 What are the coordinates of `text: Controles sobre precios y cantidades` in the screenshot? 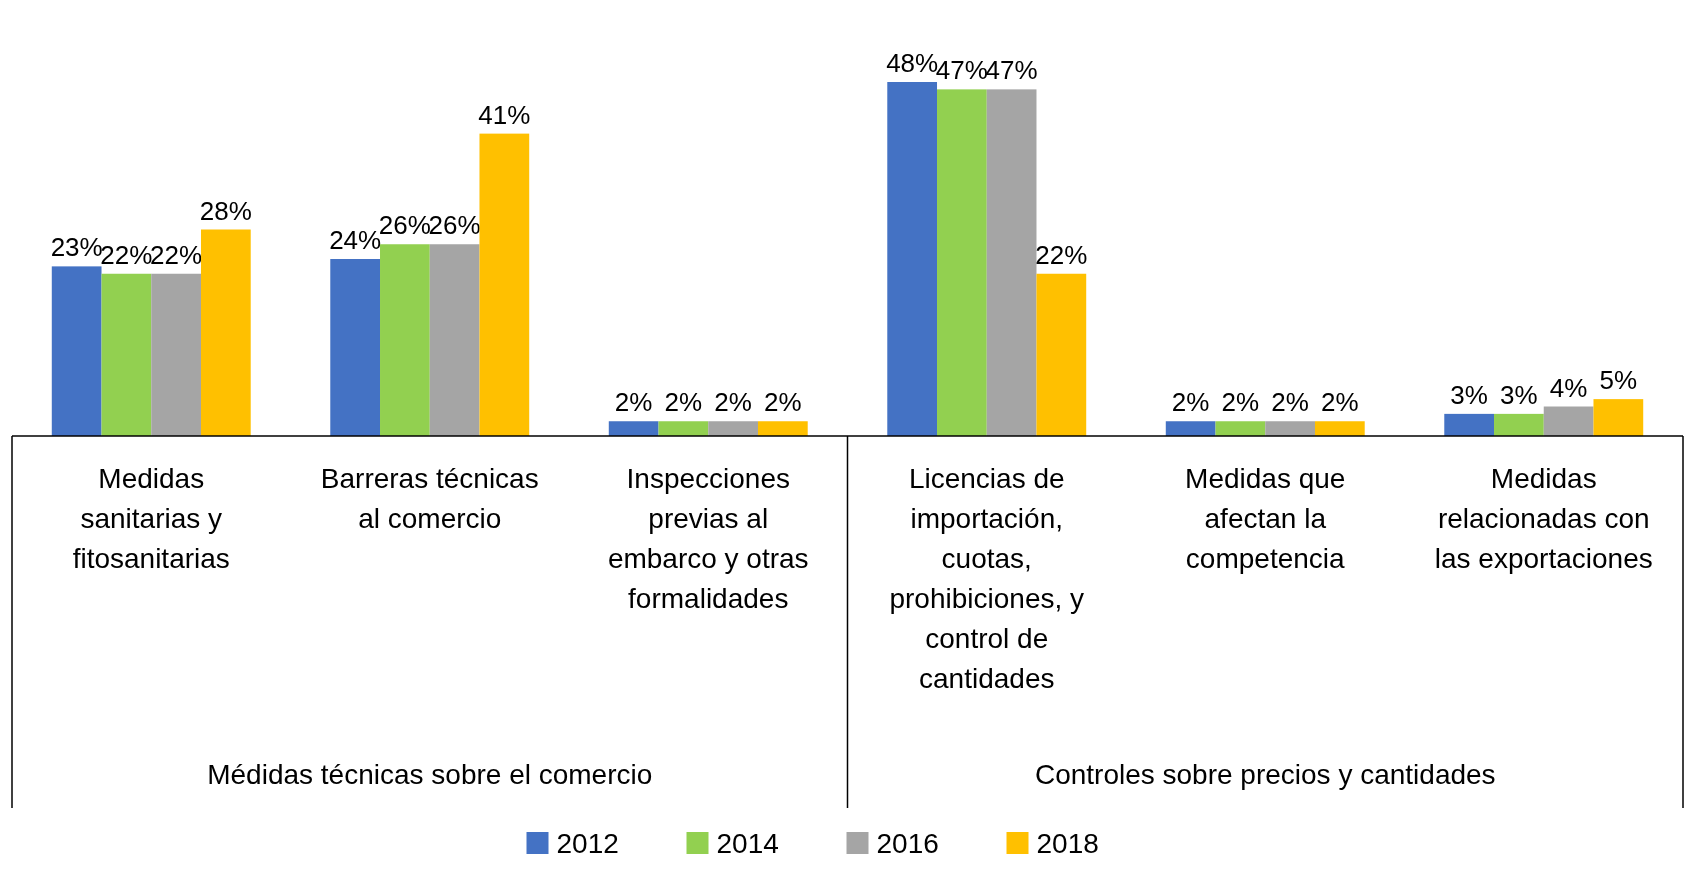 It's located at (1265, 774).